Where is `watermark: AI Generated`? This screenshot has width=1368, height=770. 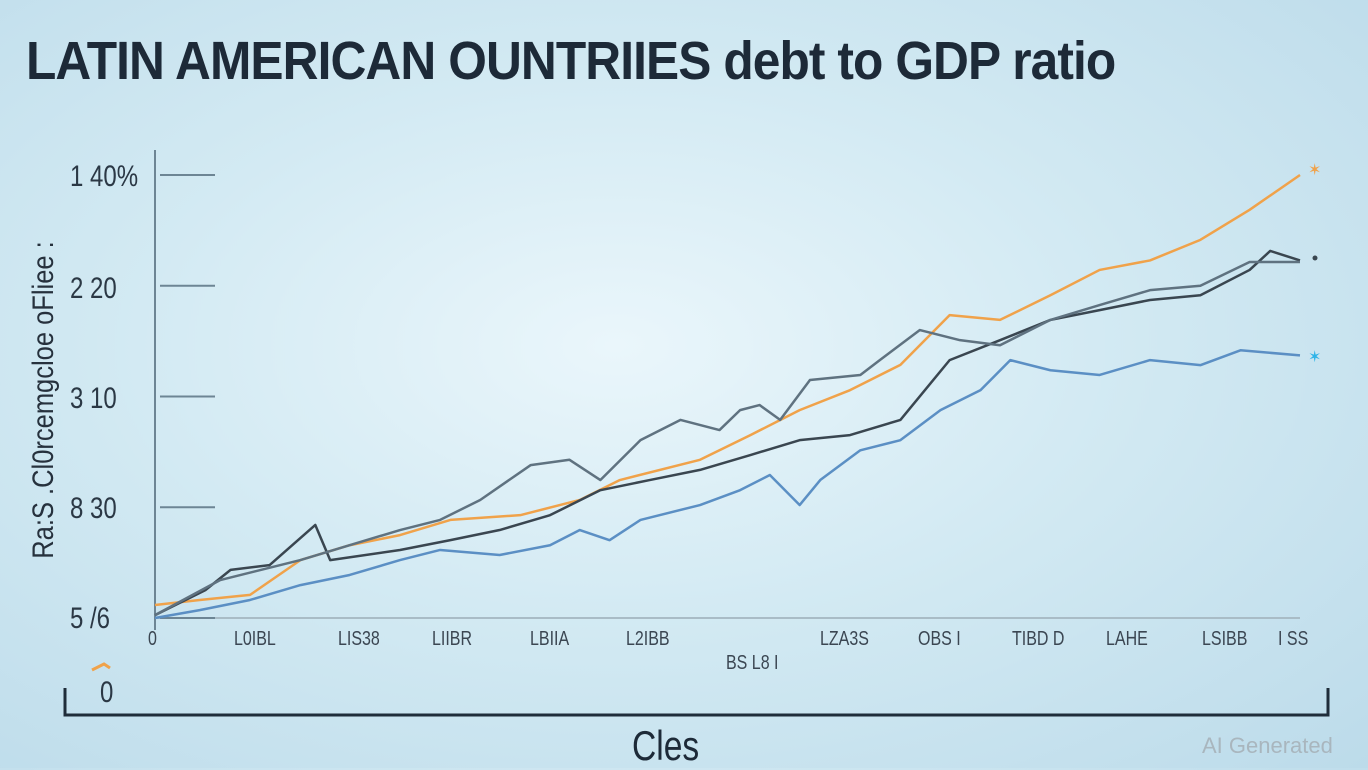
watermark: AI Generated is located at coordinates (1267, 745).